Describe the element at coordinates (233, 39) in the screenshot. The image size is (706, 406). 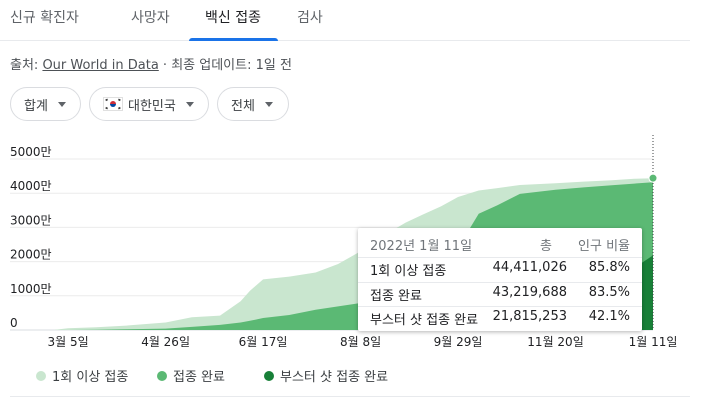
I see `active-tab-indicator` at that location.